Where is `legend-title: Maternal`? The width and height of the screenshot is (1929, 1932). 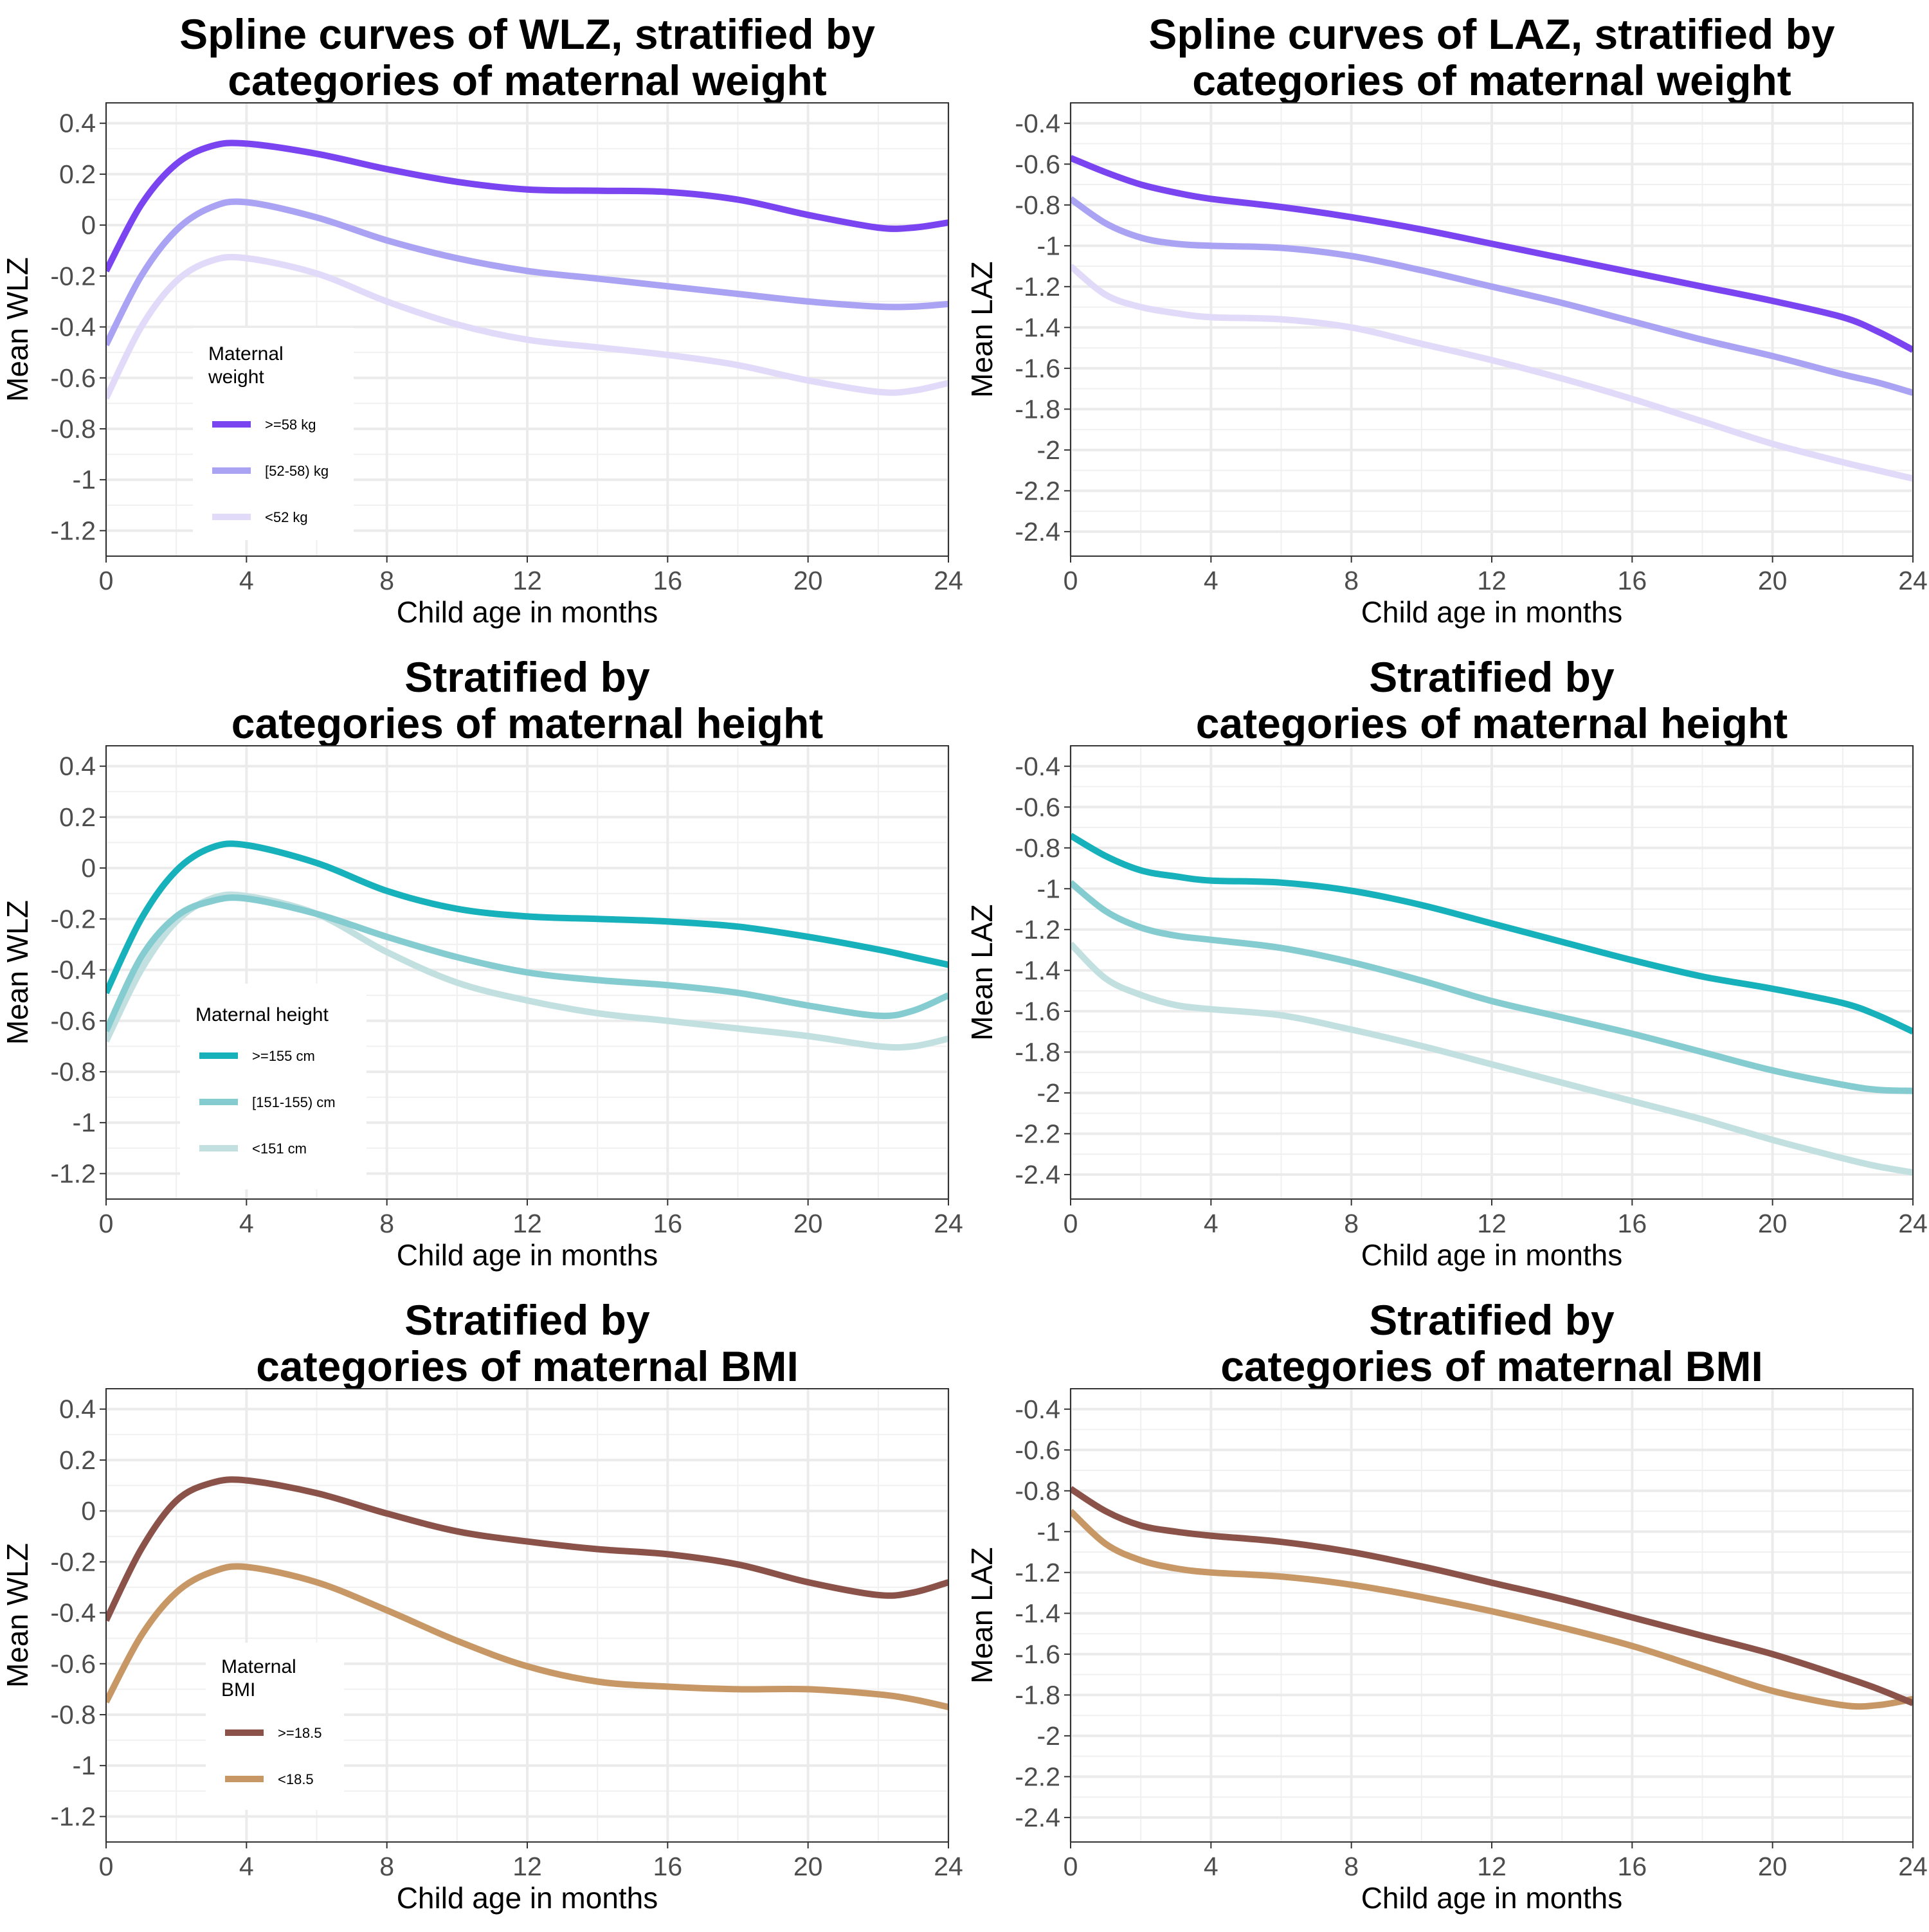 legend-title: Maternal is located at coordinates (246, 354).